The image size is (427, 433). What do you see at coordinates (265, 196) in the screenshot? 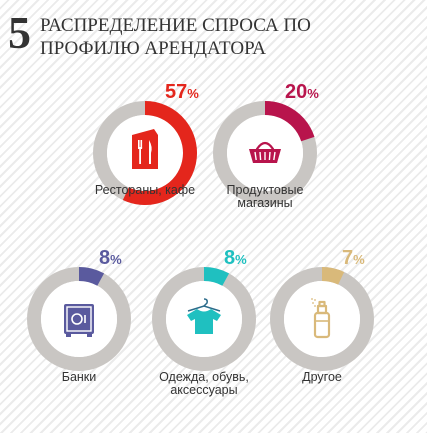
I see `category-label: Продуктовые магазины` at bounding box center [265, 196].